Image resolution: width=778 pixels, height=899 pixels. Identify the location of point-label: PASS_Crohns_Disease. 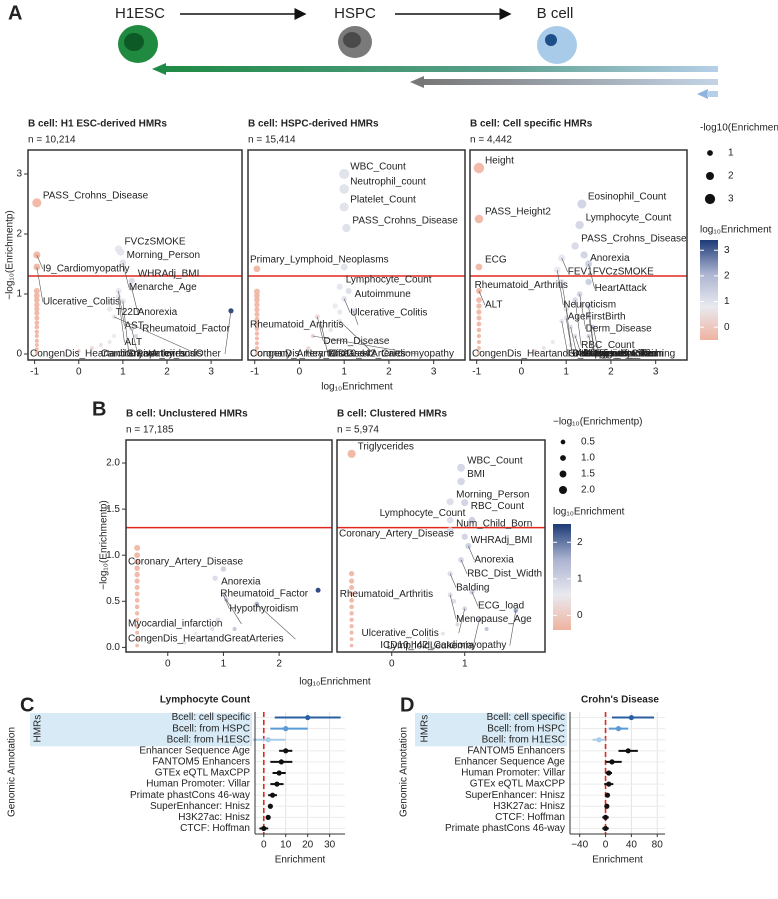
(405, 221).